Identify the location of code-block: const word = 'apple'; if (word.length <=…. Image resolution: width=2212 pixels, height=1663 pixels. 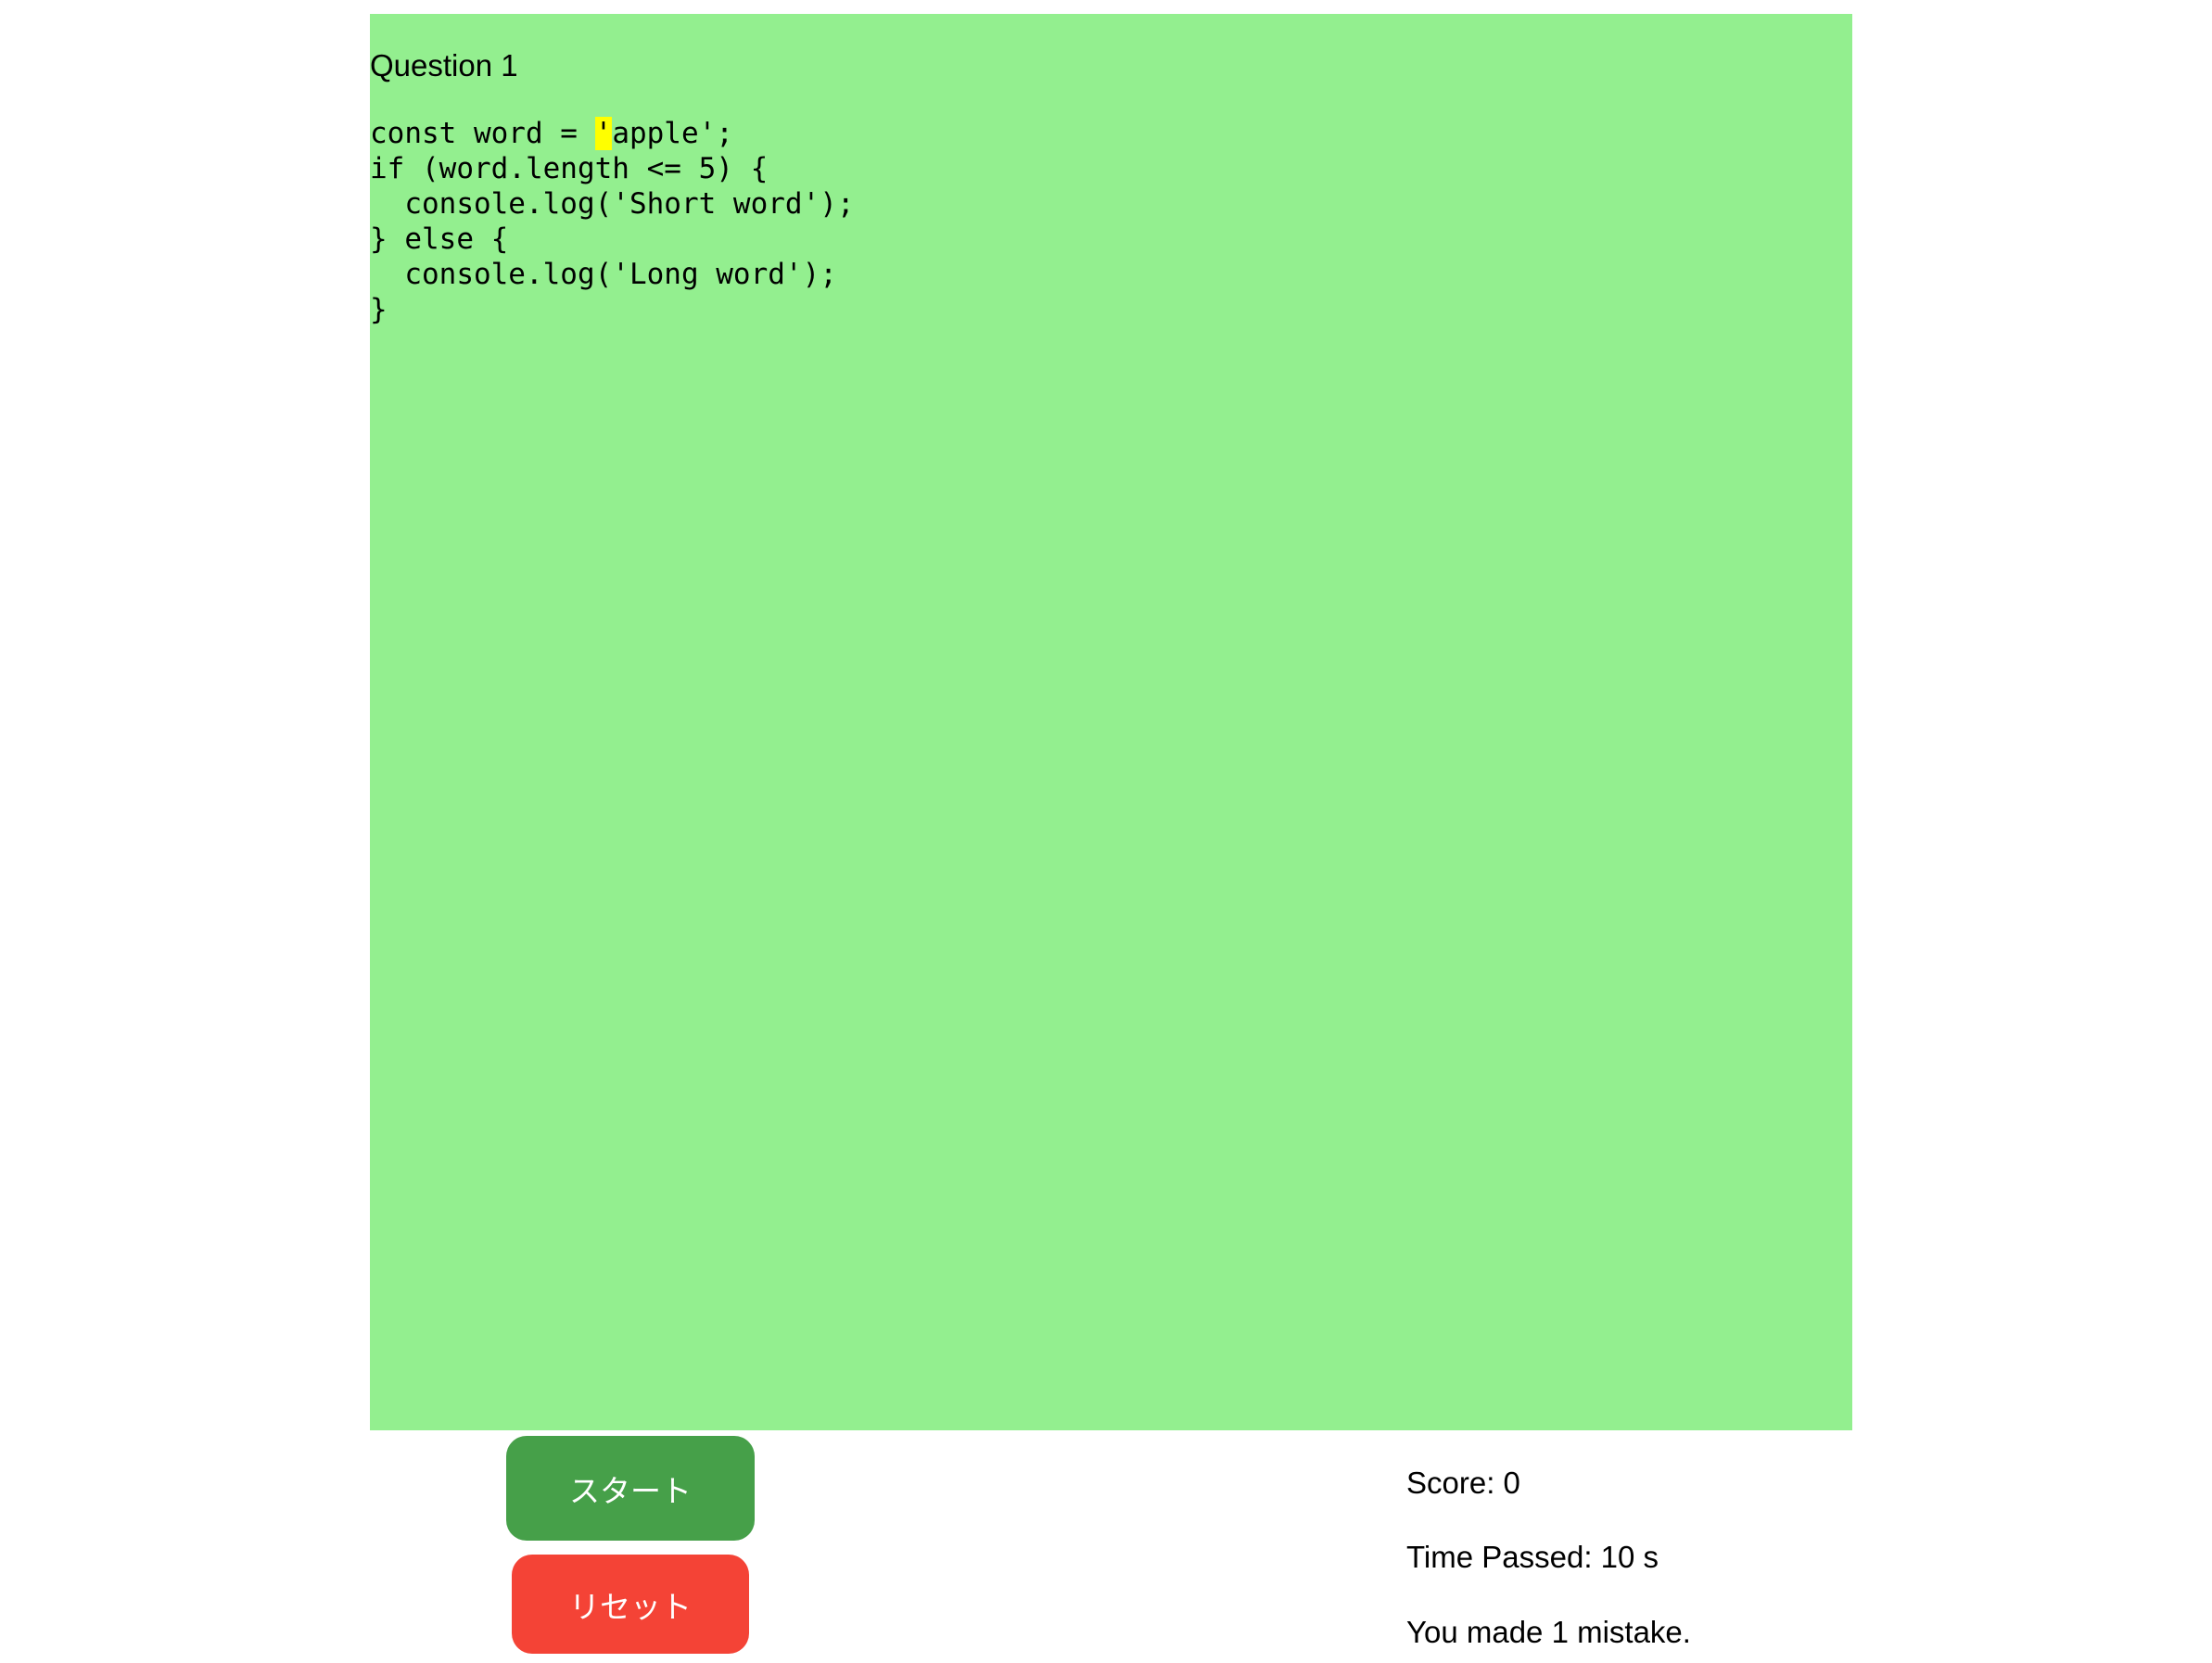
(612, 221).